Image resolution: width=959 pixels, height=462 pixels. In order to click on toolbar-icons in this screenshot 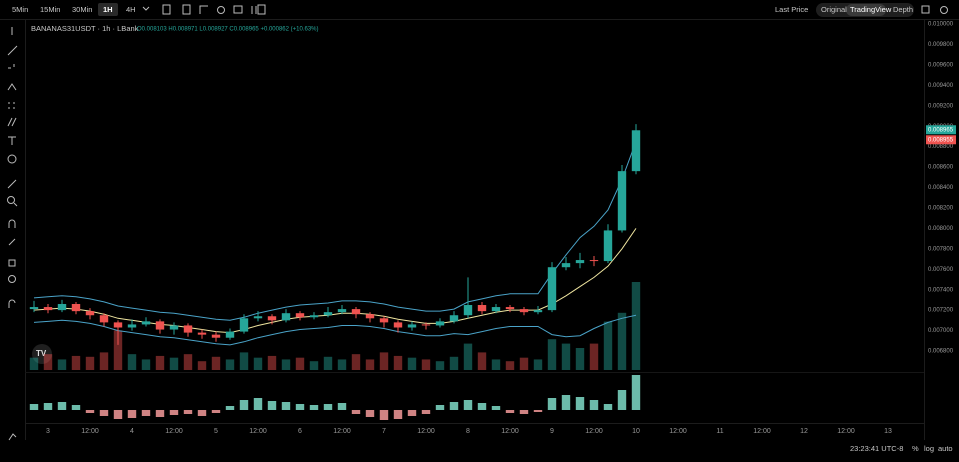, I will do `click(204, 9)`.